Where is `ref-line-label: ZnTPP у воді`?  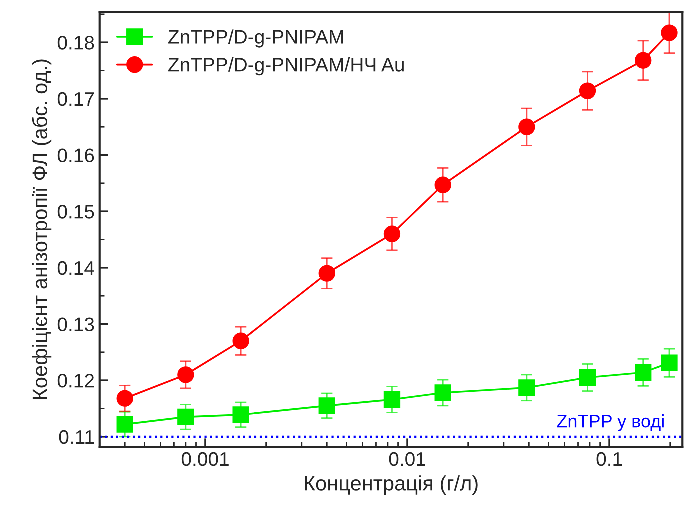
ref-line-label: ZnTPP у воді is located at coordinates (610, 423).